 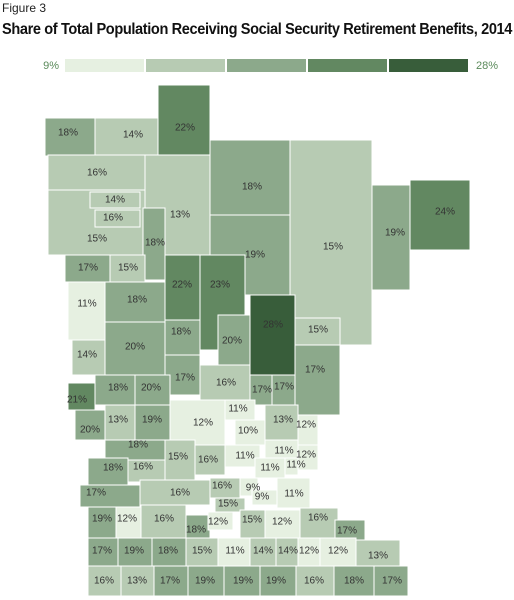 What do you see at coordinates (487, 66) in the screenshot?
I see `legend-max: 28%` at bounding box center [487, 66].